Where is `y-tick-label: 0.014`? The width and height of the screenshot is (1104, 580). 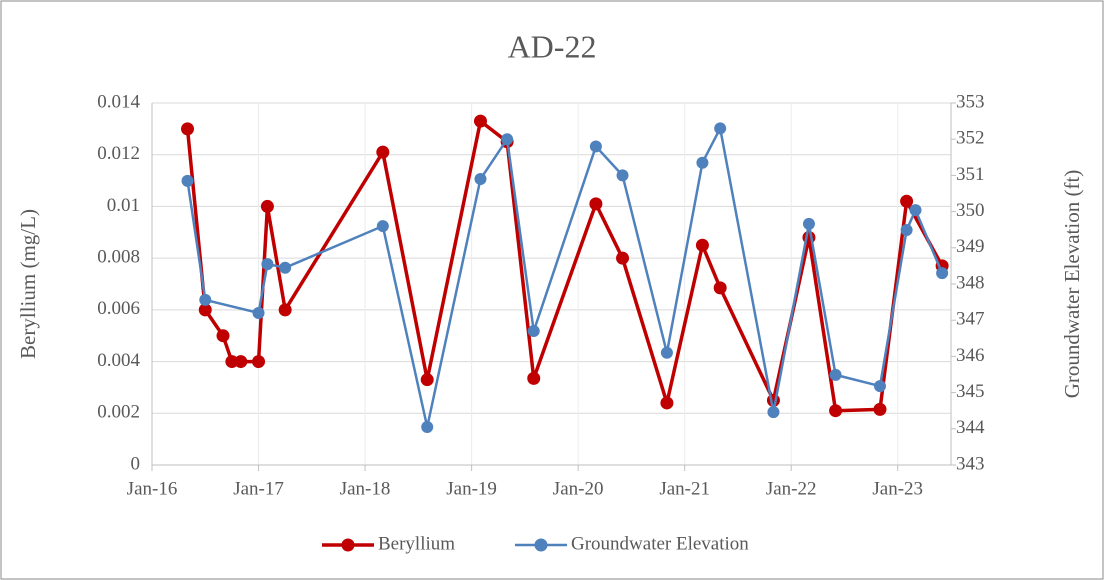
y-tick-label: 0.014 is located at coordinates (118, 101).